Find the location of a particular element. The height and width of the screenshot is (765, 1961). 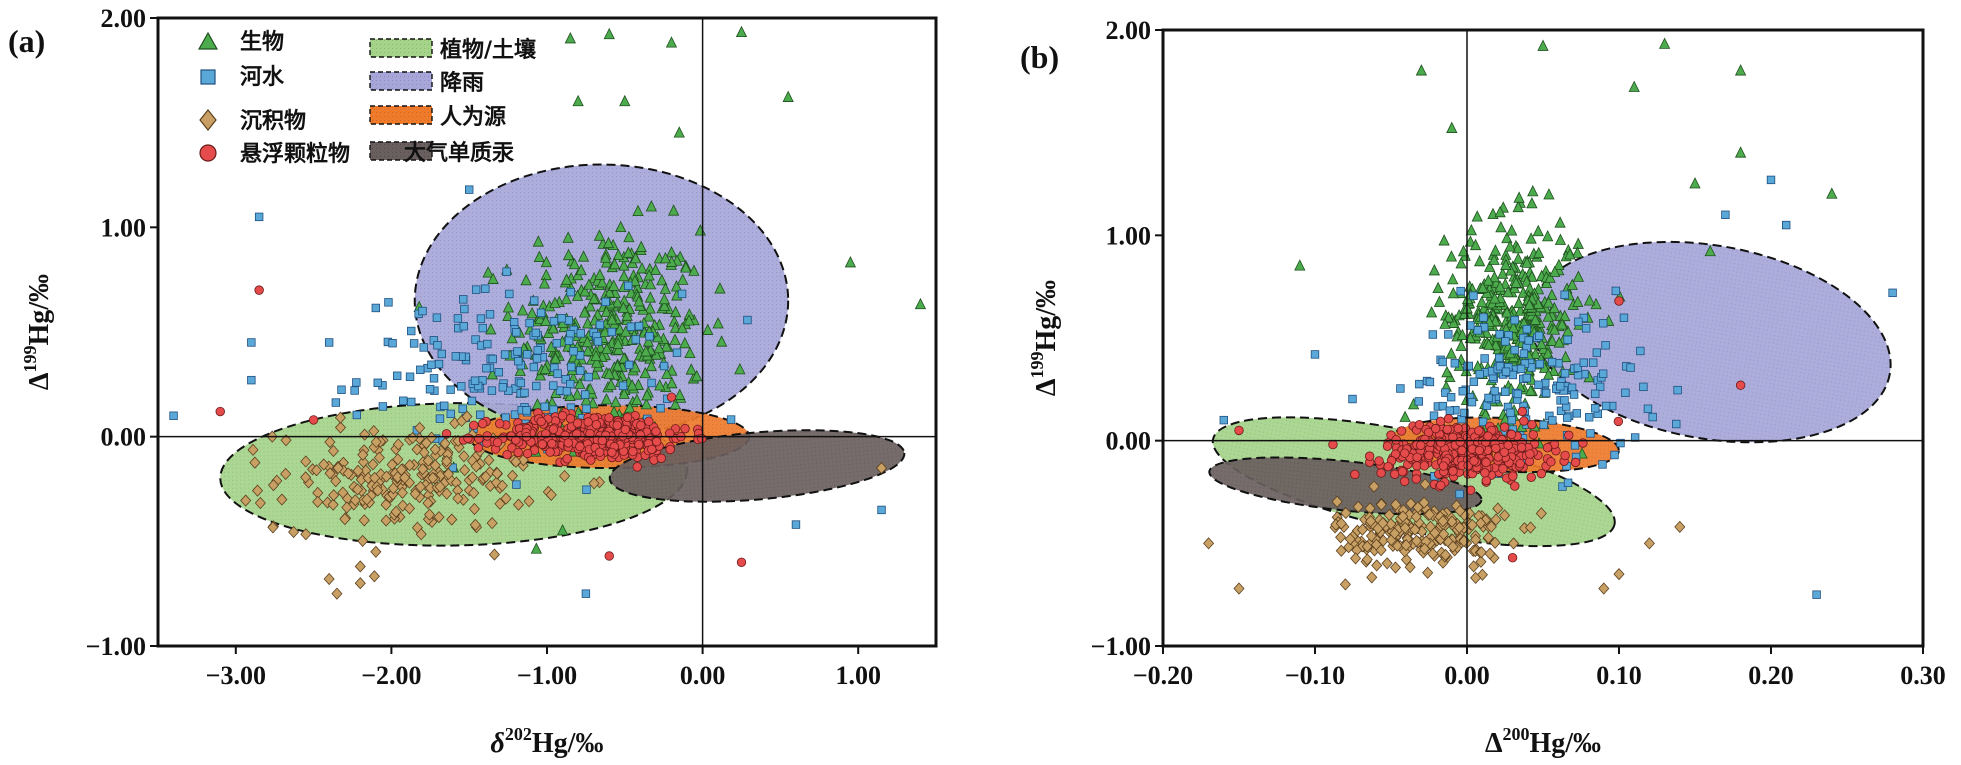

legend-label-sediment: 沉积物 is located at coordinates (273, 121).